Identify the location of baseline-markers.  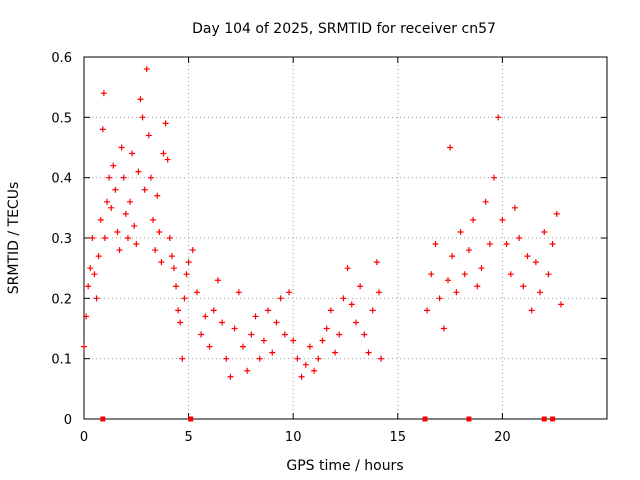
(328, 419).